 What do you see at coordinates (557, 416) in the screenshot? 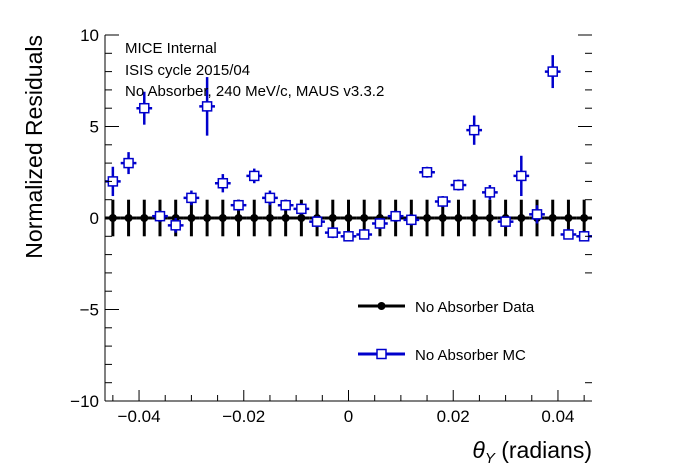
I see `x-tick-label: 0.04` at bounding box center [557, 416].